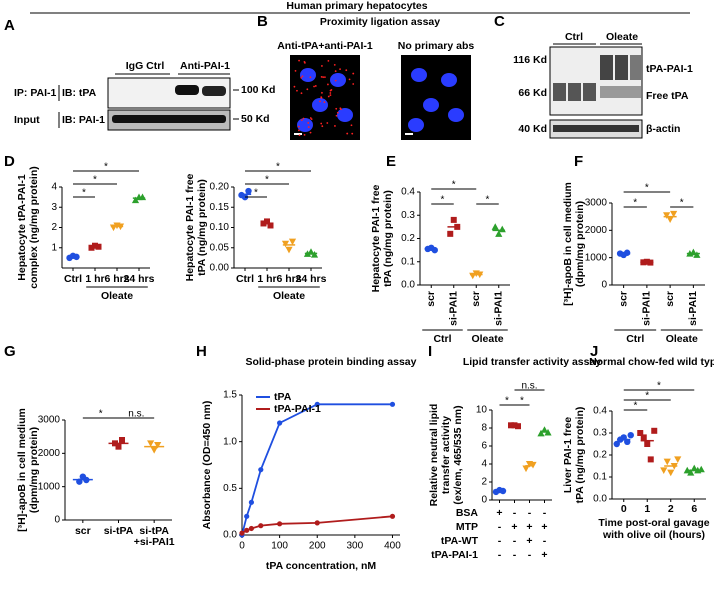 The width and height of the screenshot is (714, 600). What do you see at coordinates (136, 414) in the screenshot?
I see `significance-label: n.s.` at bounding box center [136, 414].